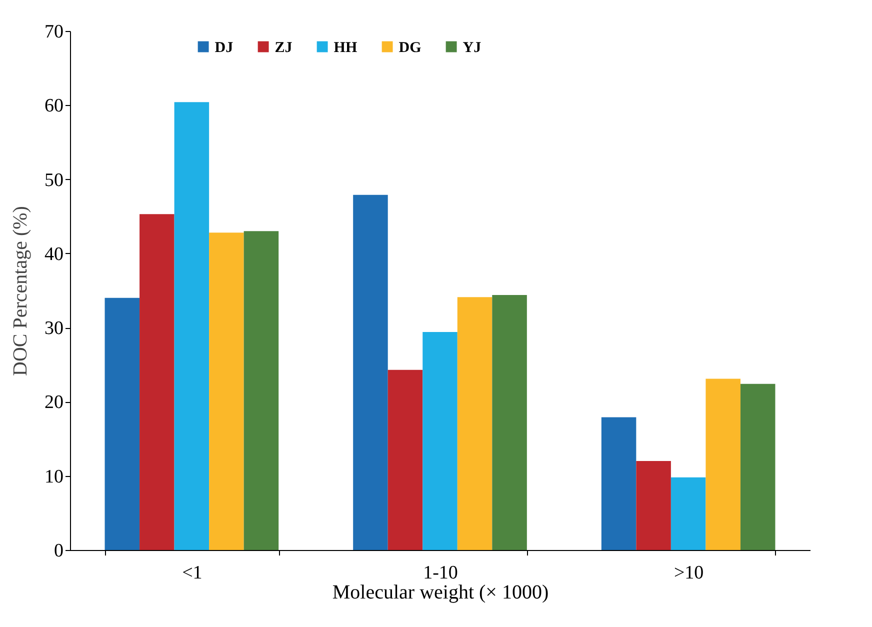  What do you see at coordinates (283, 48) in the screenshot?
I see `legend-label: ZJ` at bounding box center [283, 48].